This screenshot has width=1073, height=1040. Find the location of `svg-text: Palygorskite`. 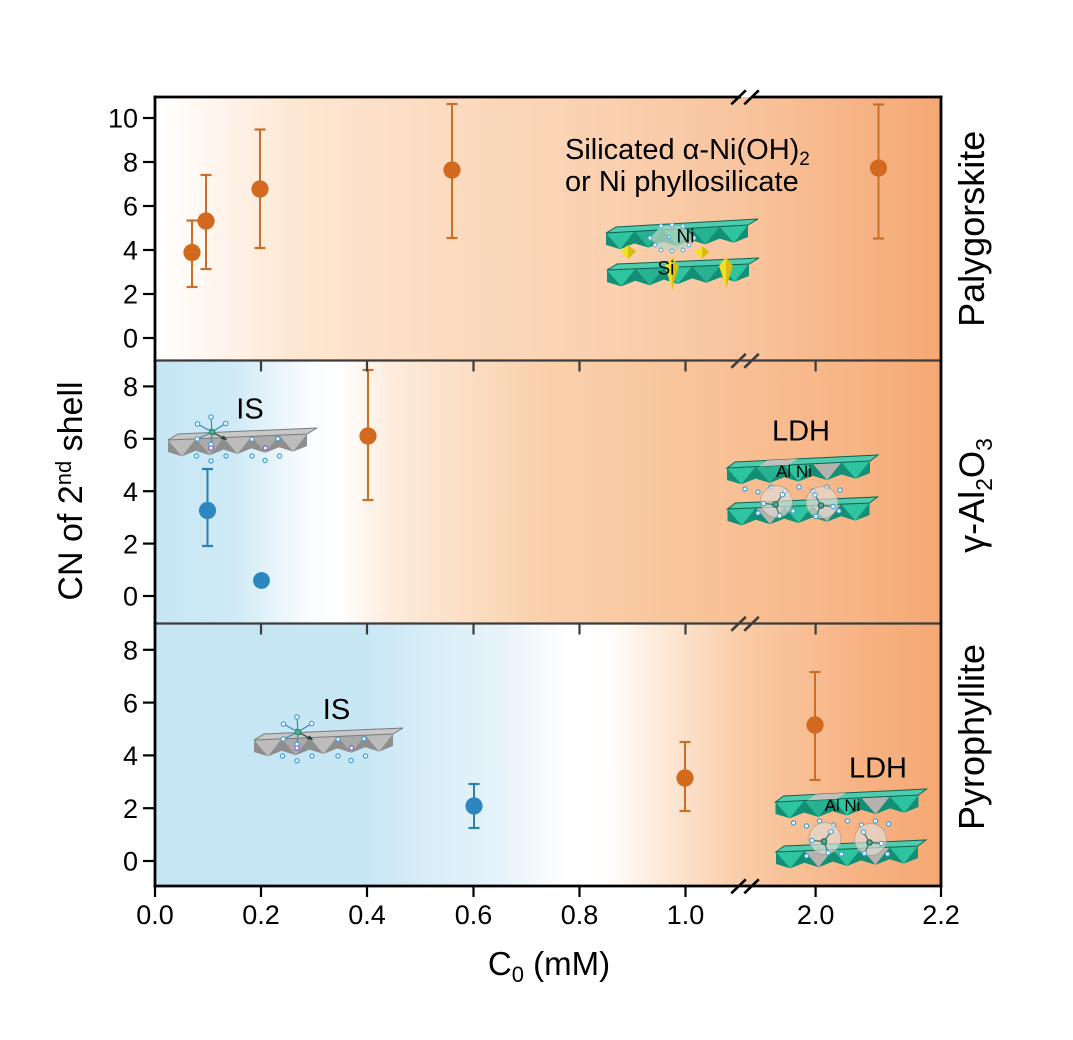

svg-text: Palygorskite is located at coordinates (971, 229).